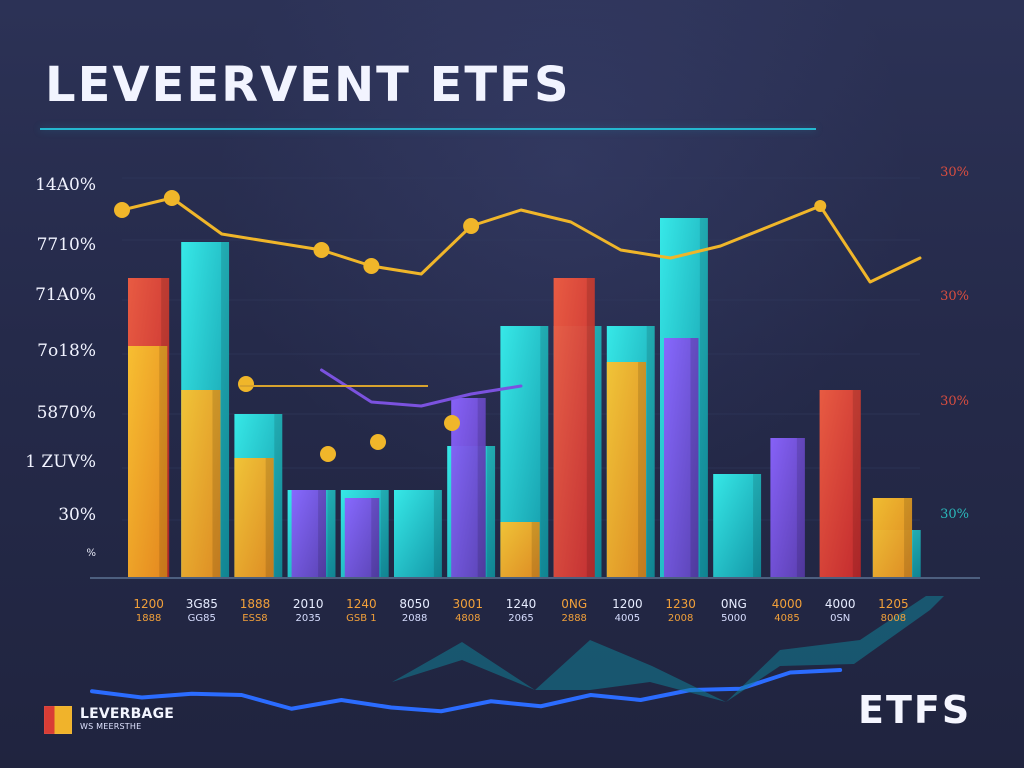 This screenshot has width=1024, height=768. What do you see at coordinates (840, 618) in the screenshot?
I see `subcategory-label: 0SN` at bounding box center [840, 618].